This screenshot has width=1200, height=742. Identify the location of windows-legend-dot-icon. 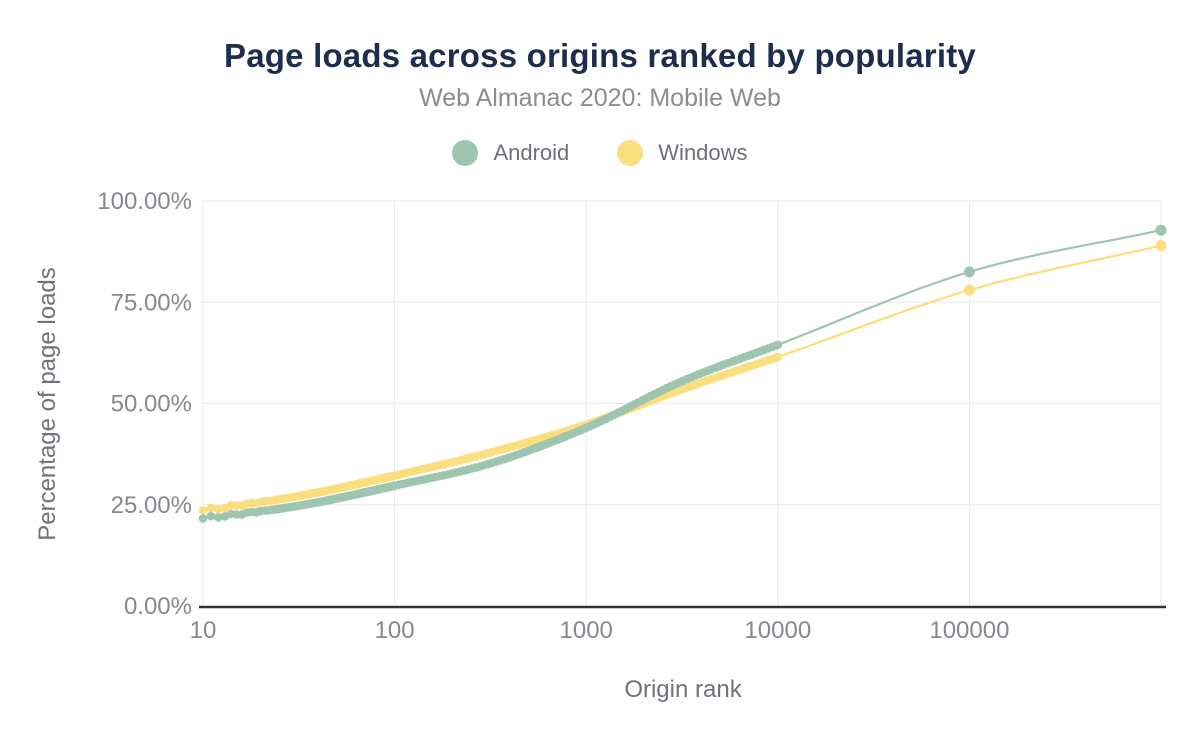
(630, 152).